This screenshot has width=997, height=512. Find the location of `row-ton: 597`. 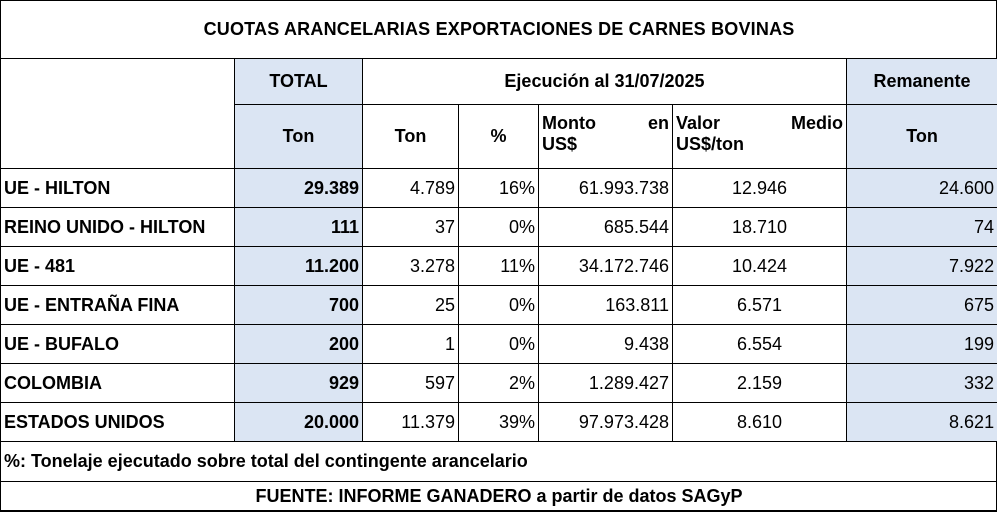

row-ton: 597 is located at coordinates (411, 383).